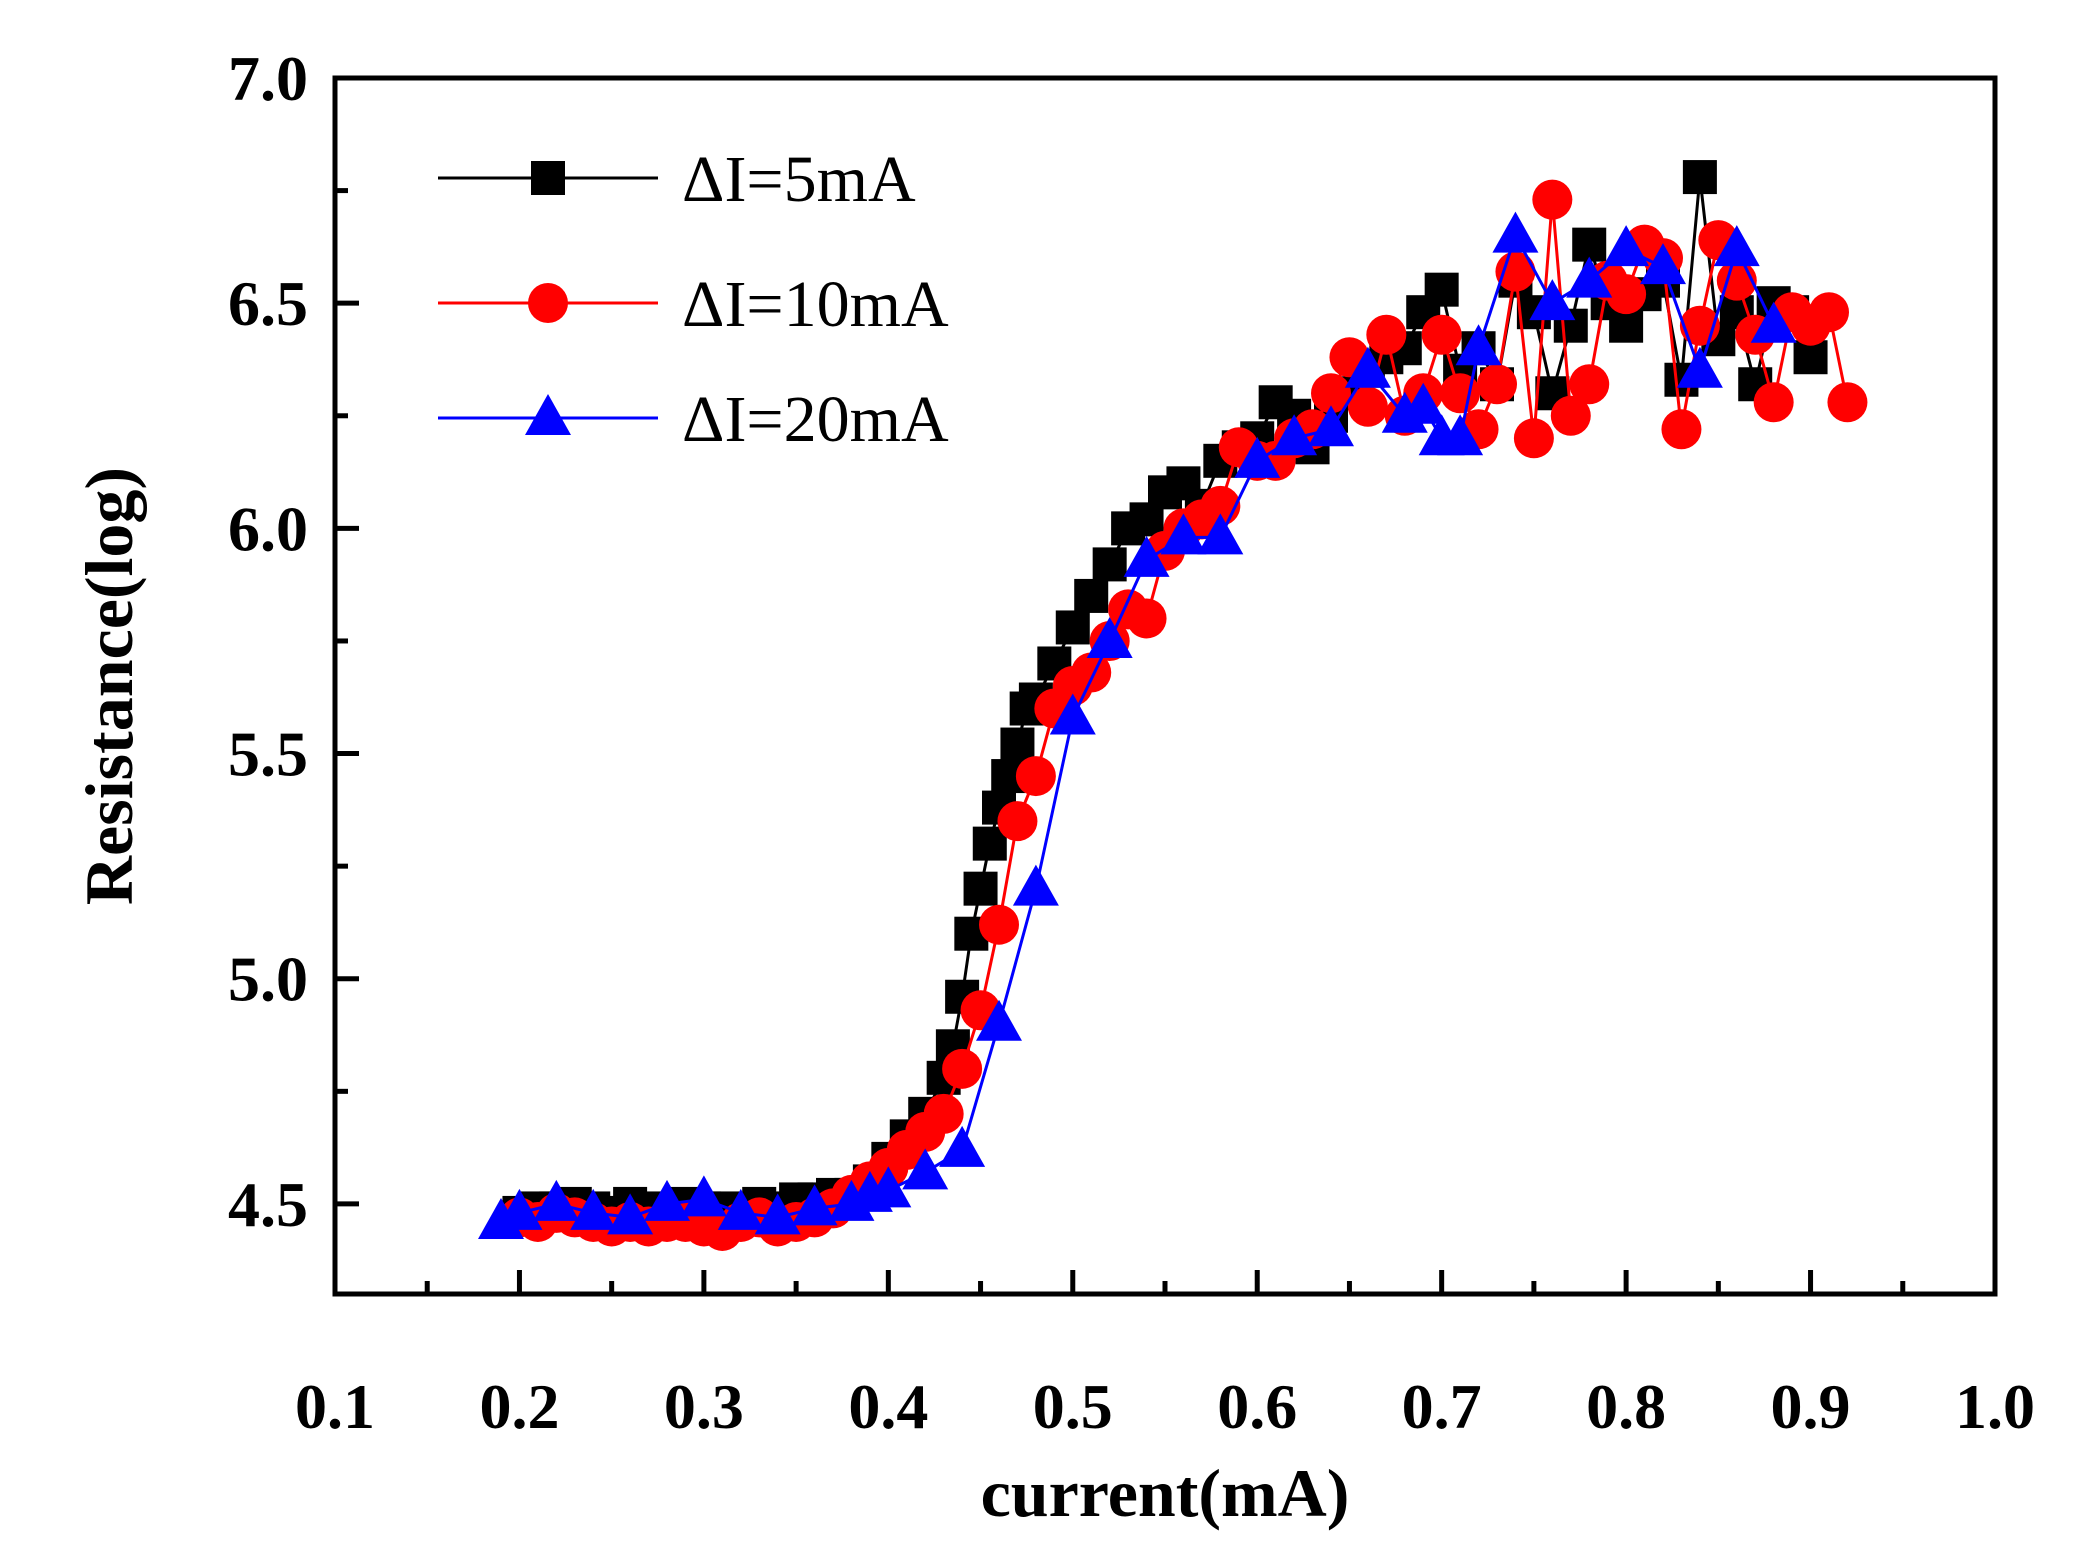  Describe the element at coordinates (1165, 1356) in the screenshot. I see `x-axis-ticks: 0.1 0.2 0.3 0.4 0.5 0.6 0.7 0.8 0.9 1.0` at that location.